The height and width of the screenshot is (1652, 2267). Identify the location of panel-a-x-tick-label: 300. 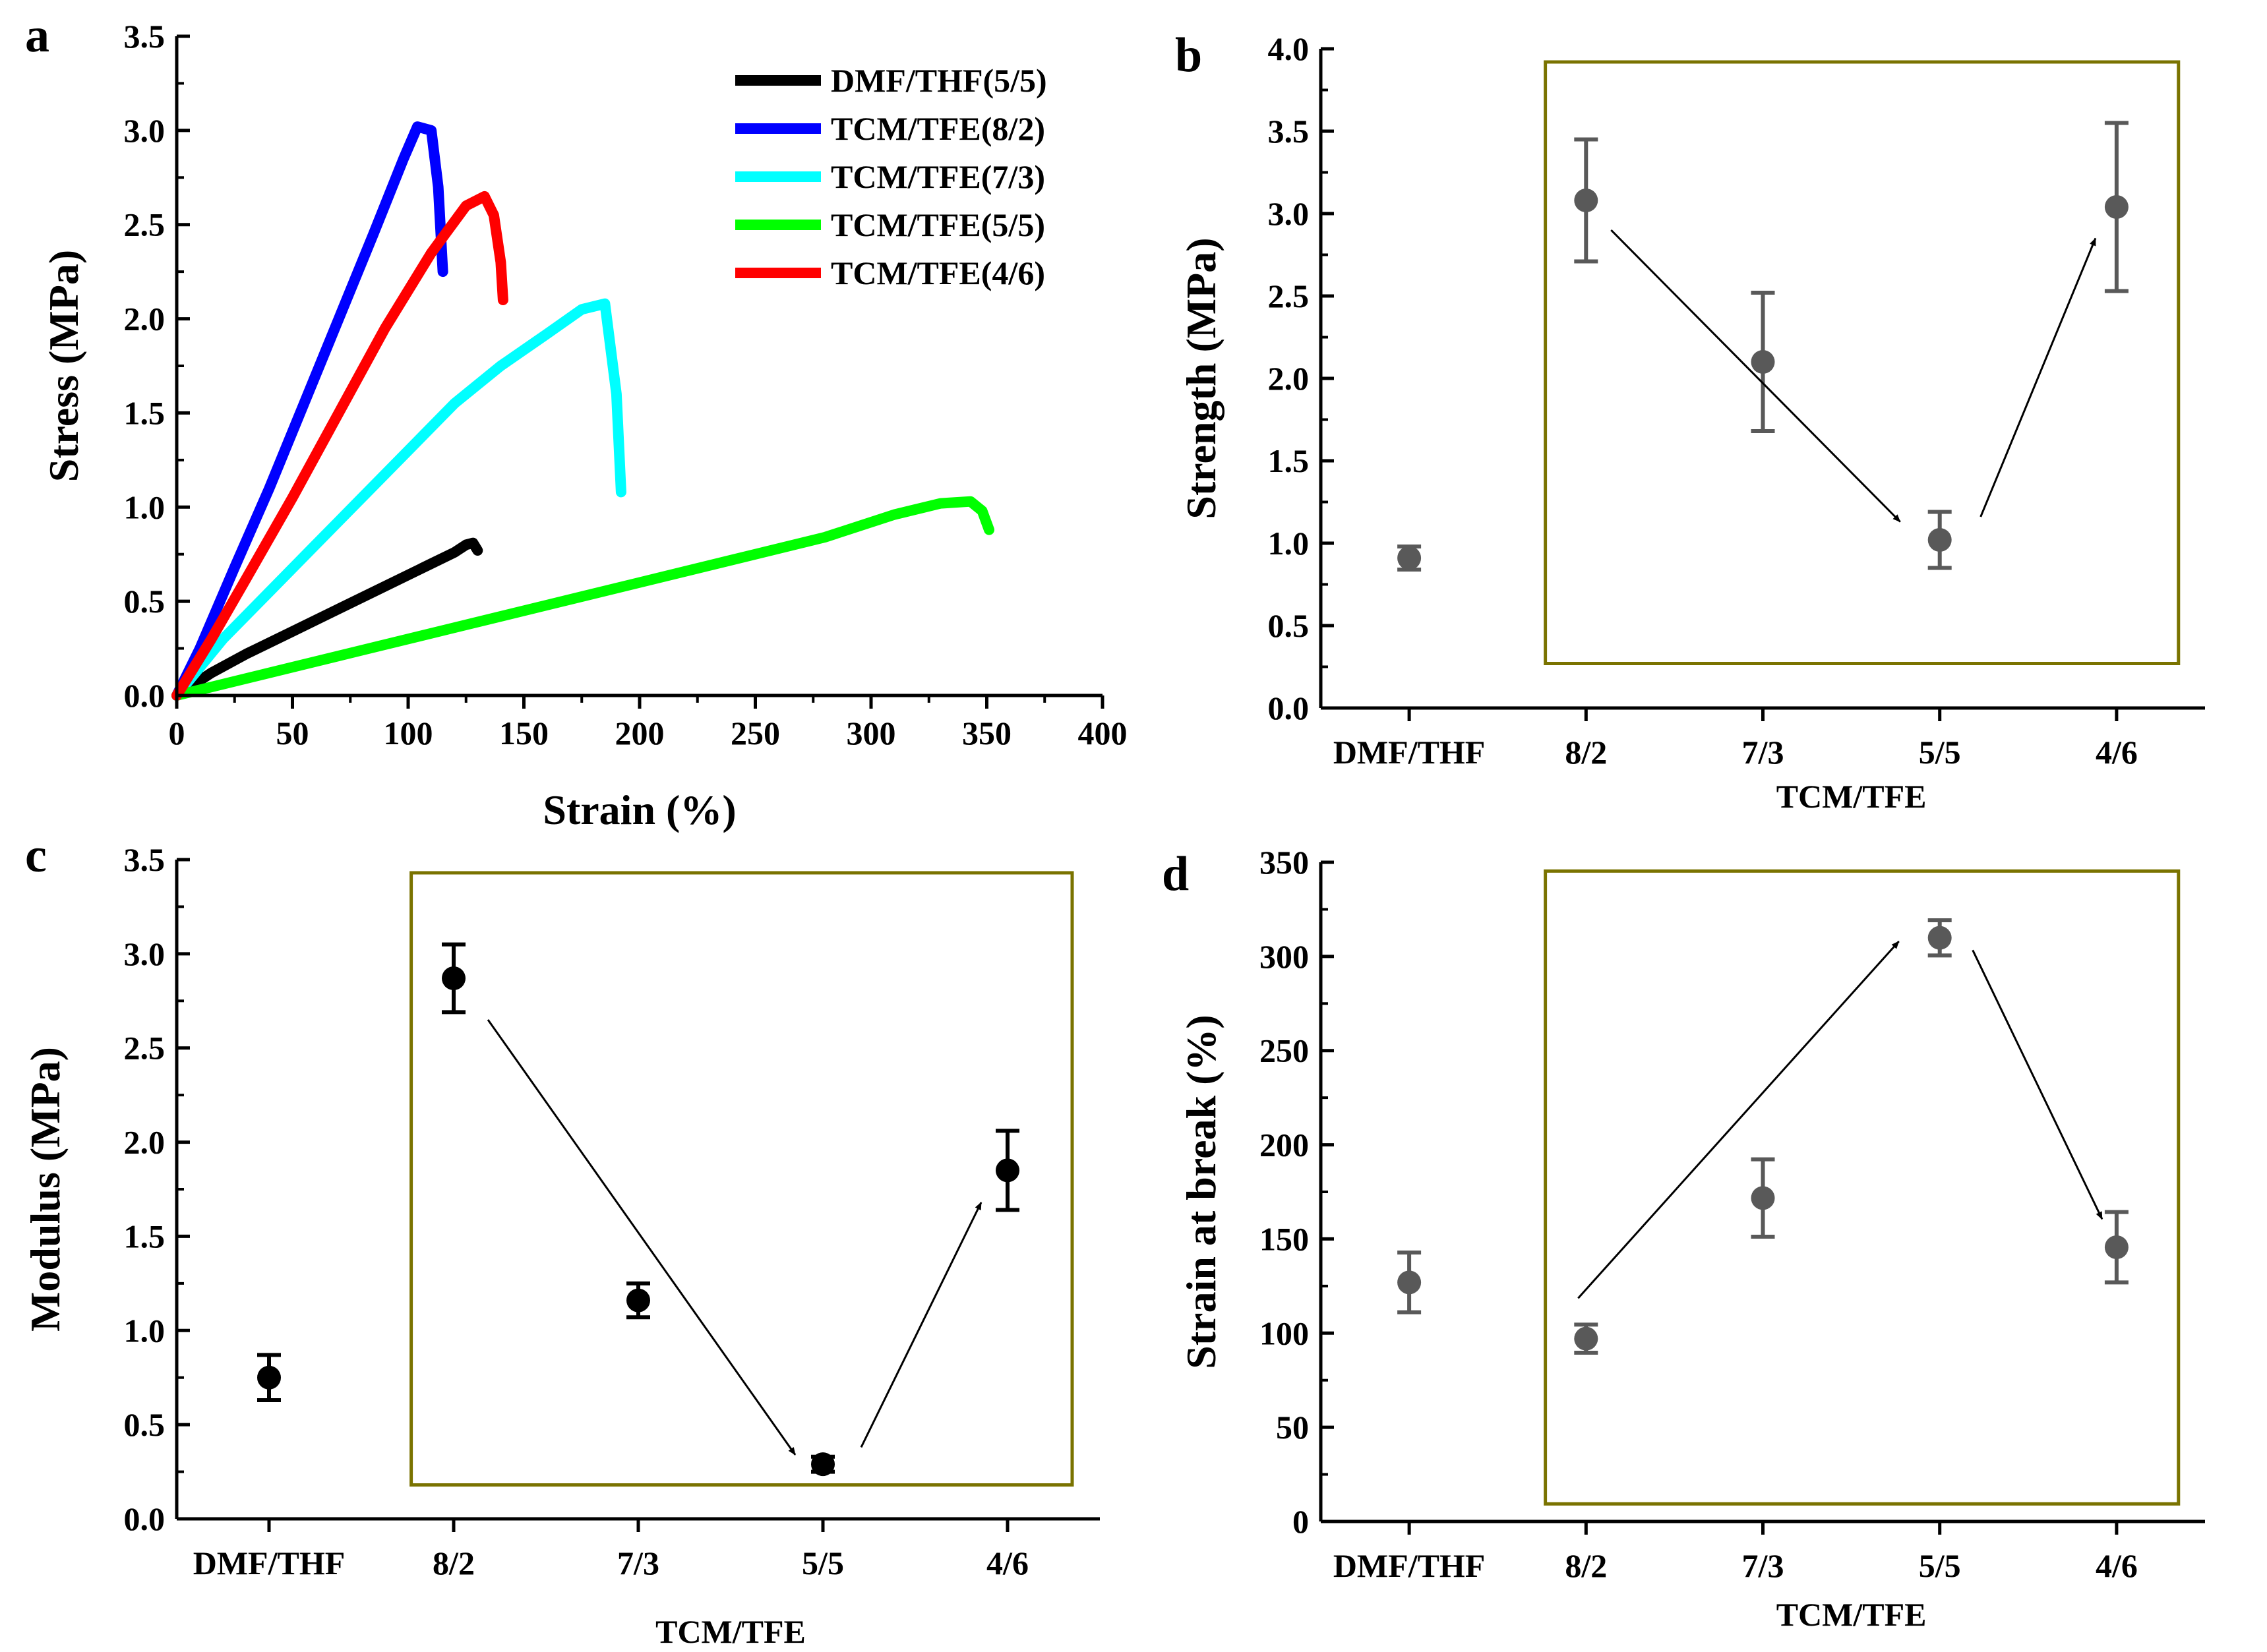
(872, 733).